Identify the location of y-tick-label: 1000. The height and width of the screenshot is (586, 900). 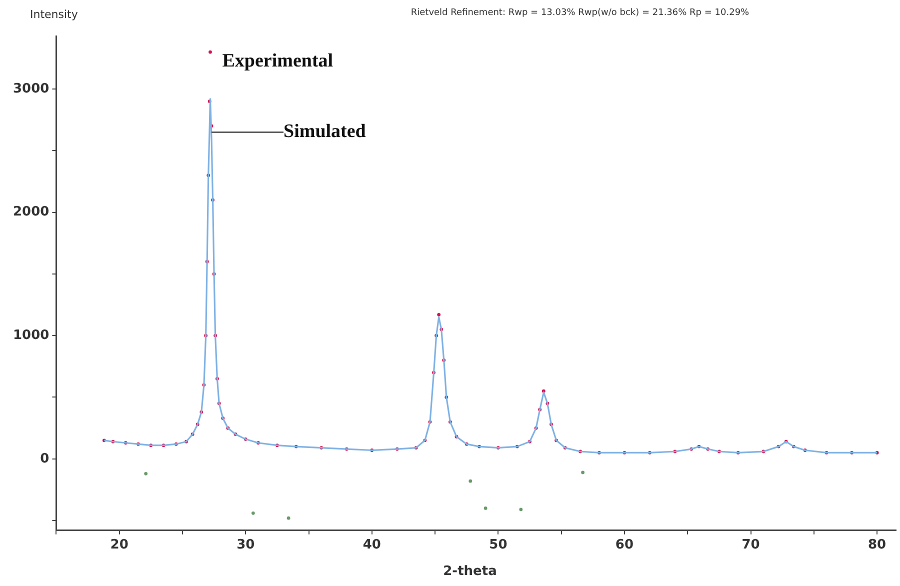
(31, 335).